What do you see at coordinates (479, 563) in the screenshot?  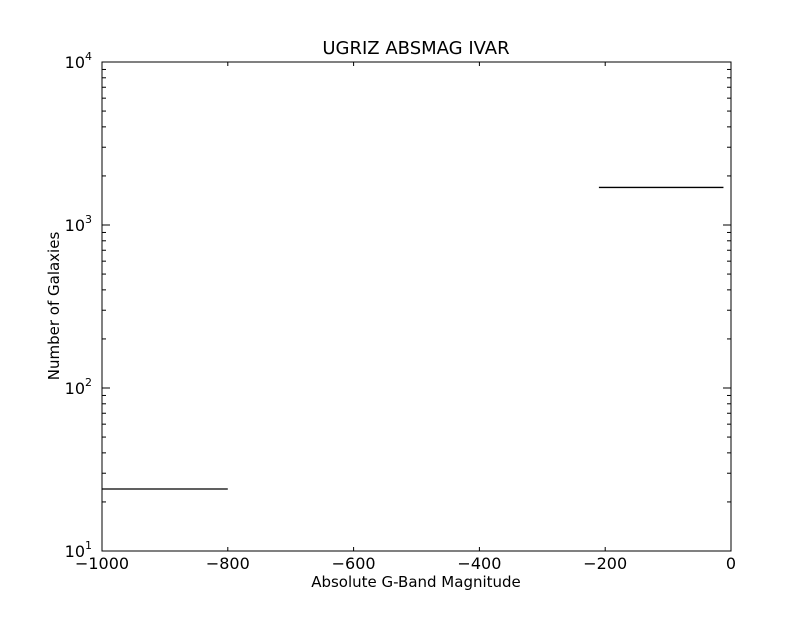 I see `x-tick-label: −400` at bounding box center [479, 563].